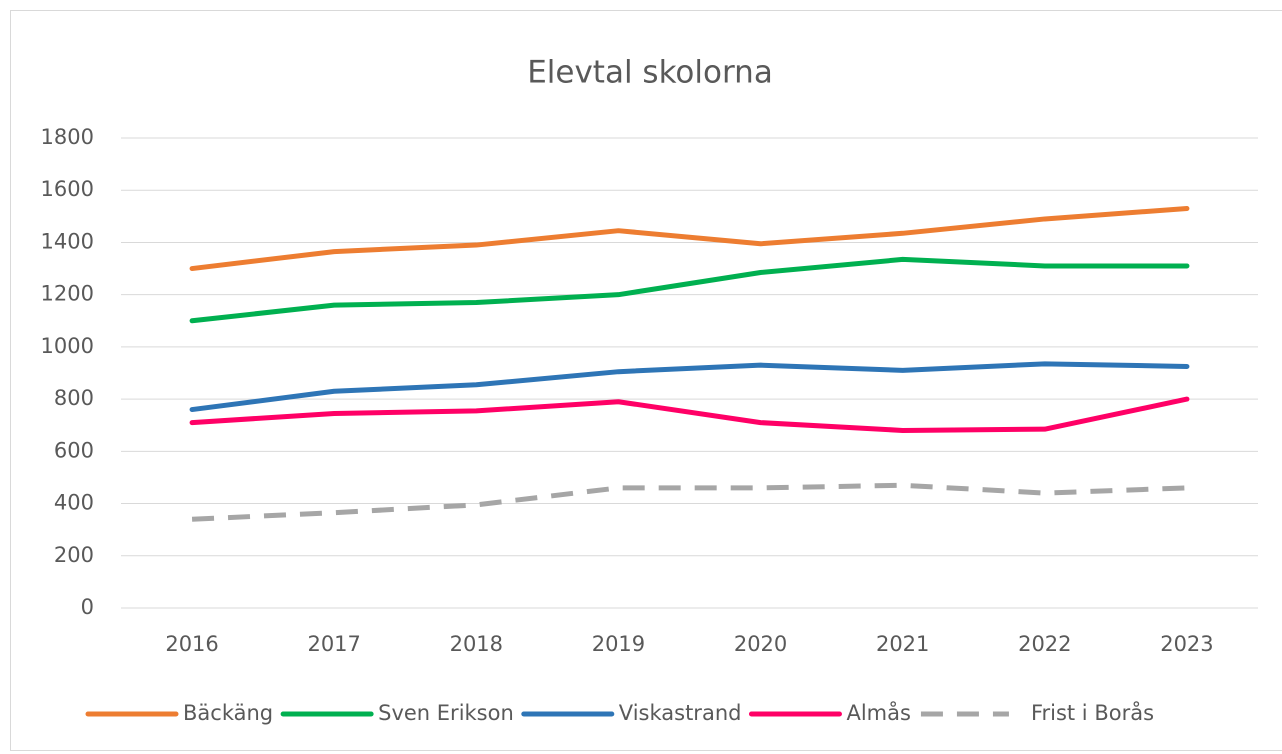  What do you see at coordinates (650, 73) in the screenshot?
I see `chart-title: Elevtal skolorna` at bounding box center [650, 73].